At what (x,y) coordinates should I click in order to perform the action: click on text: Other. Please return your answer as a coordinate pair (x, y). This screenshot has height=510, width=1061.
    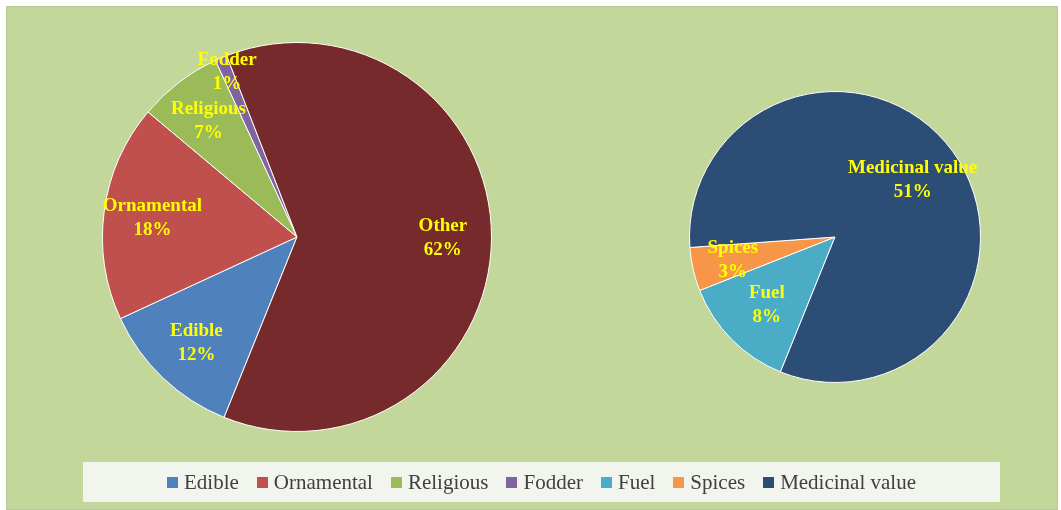
    Looking at the image, I should click on (443, 224).